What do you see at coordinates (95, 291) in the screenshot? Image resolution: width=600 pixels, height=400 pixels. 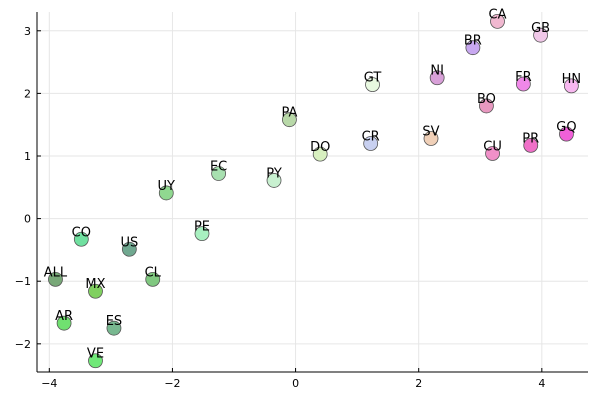 I see `data-point-mx` at bounding box center [95, 291].